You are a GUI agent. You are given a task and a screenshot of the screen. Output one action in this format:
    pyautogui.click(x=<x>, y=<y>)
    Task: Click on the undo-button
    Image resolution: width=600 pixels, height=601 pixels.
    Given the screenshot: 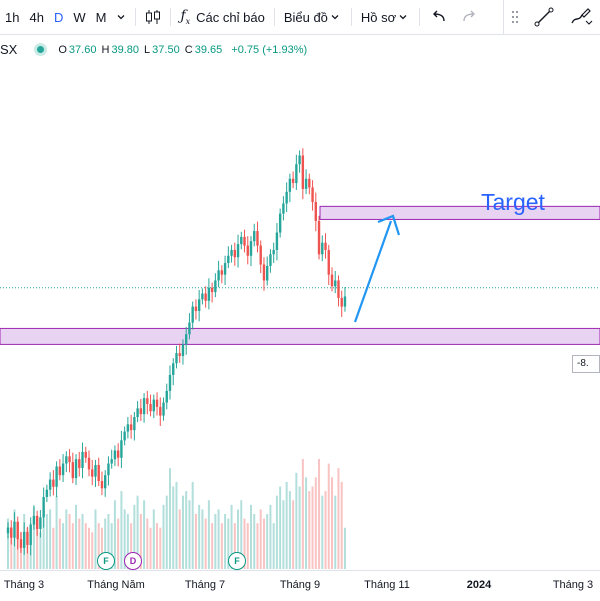 What is the action you would take?
    pyautogui.click(x=439, y=17)
    